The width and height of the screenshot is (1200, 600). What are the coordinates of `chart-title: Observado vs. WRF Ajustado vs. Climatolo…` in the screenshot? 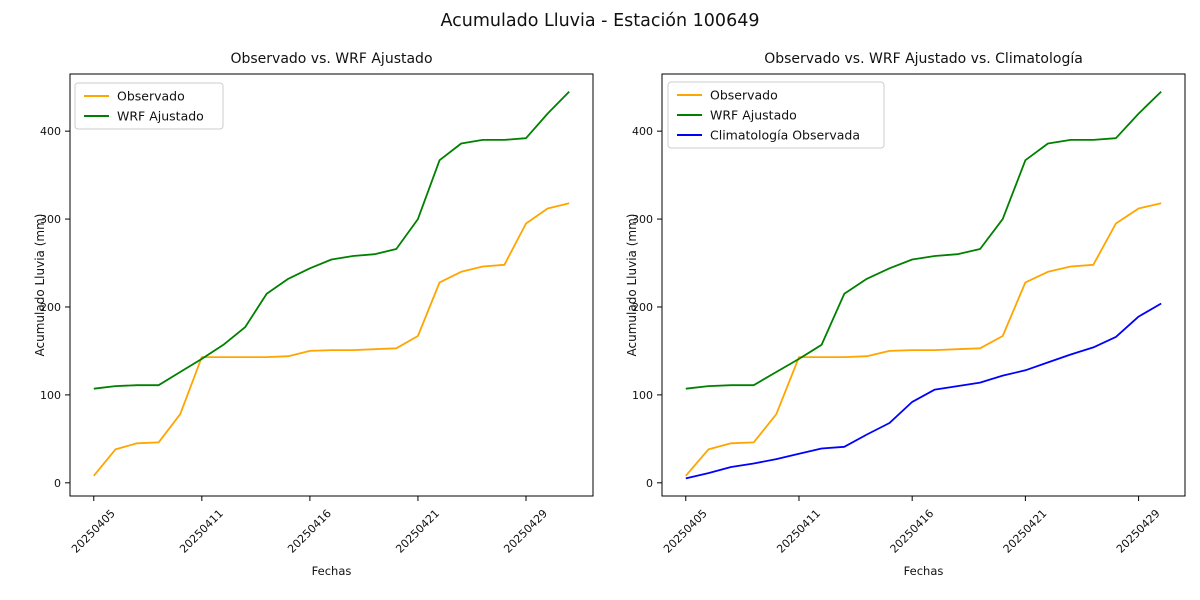 It's located at (923, 59).